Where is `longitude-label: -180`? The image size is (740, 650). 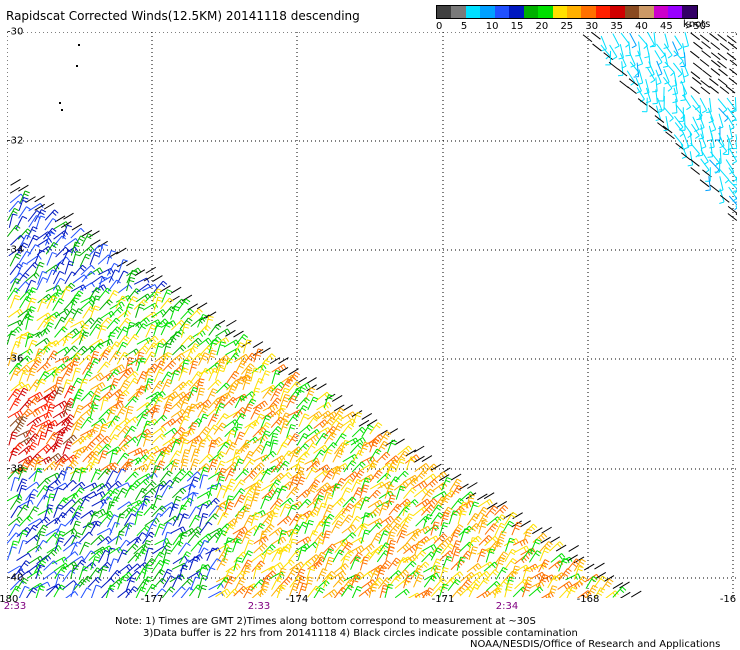
longitude-label: -180 is located at coordinates (9, 599).